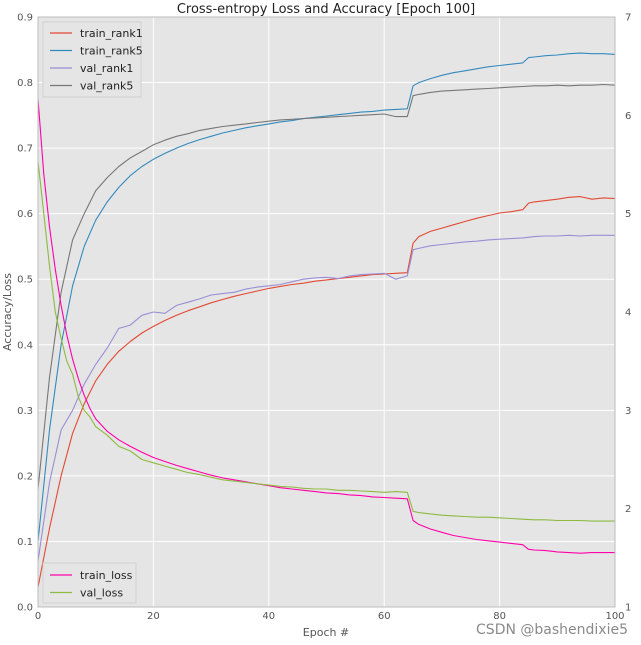  What do you see at coordinates (111, 51) in the screenshot?
I see `legend-label-train-rank5: train_rank5` at bounding box center [111, 51].